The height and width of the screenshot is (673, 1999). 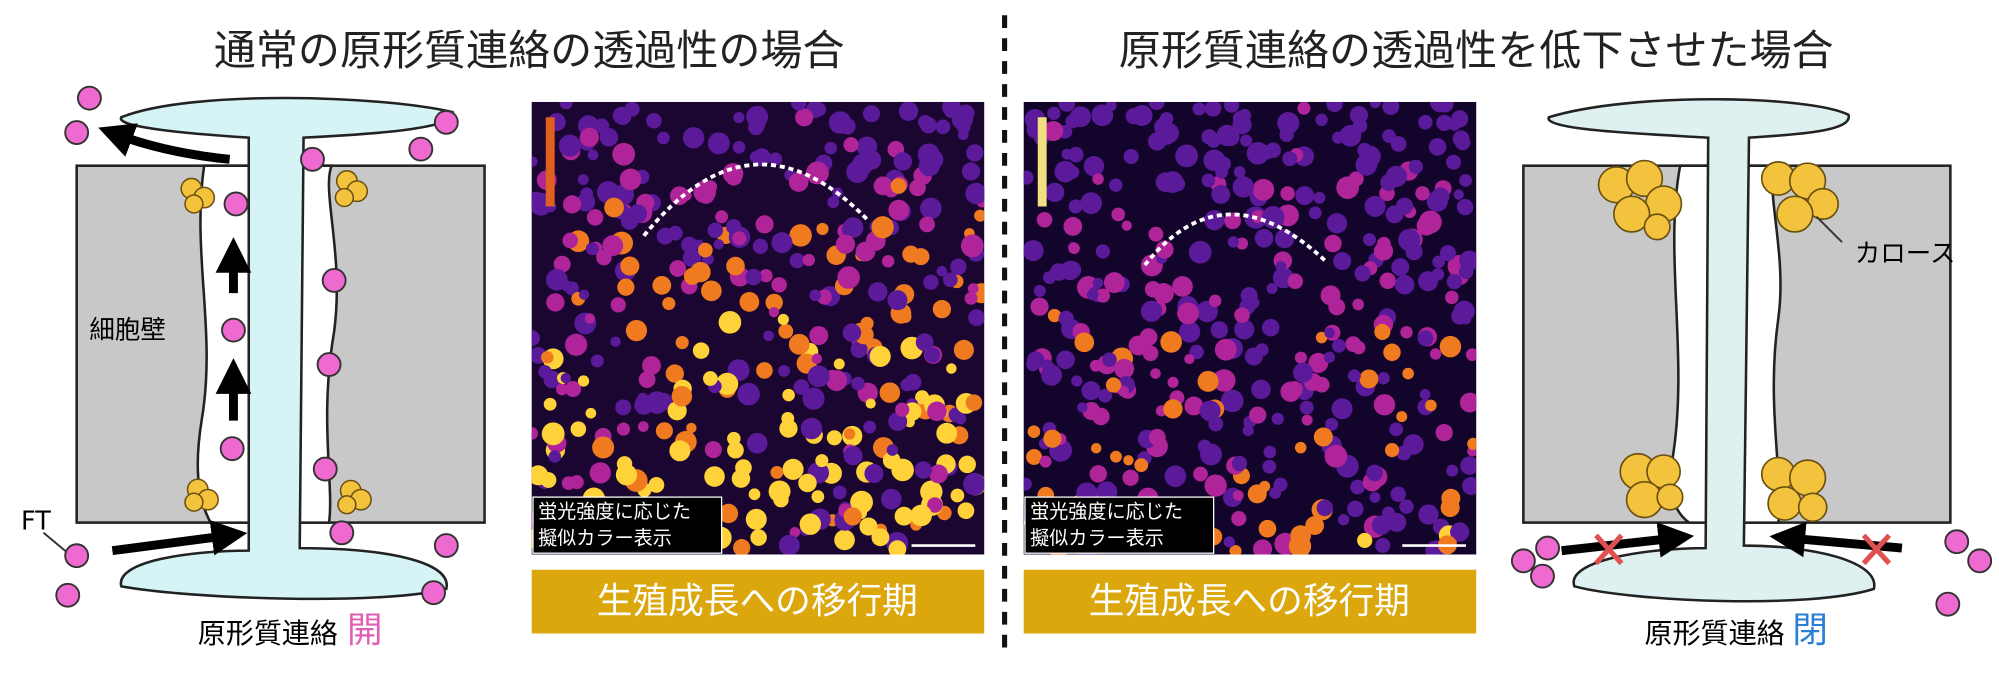 What do you see at coordinates (36, 522) in the screenshot?
I see `ft-label: FT` at bounding box center [36, 522].